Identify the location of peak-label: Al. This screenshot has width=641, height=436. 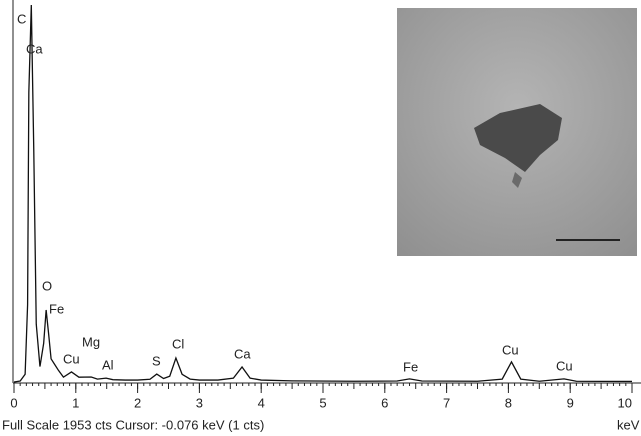
(108, 364).